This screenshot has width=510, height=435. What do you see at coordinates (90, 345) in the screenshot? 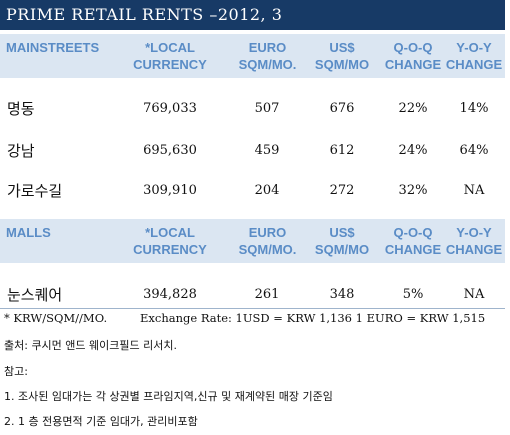
I see `source-note: 출처: 쿠시먼 앤드 웨이크필드 리서치.` at bounding box center [90, 345].